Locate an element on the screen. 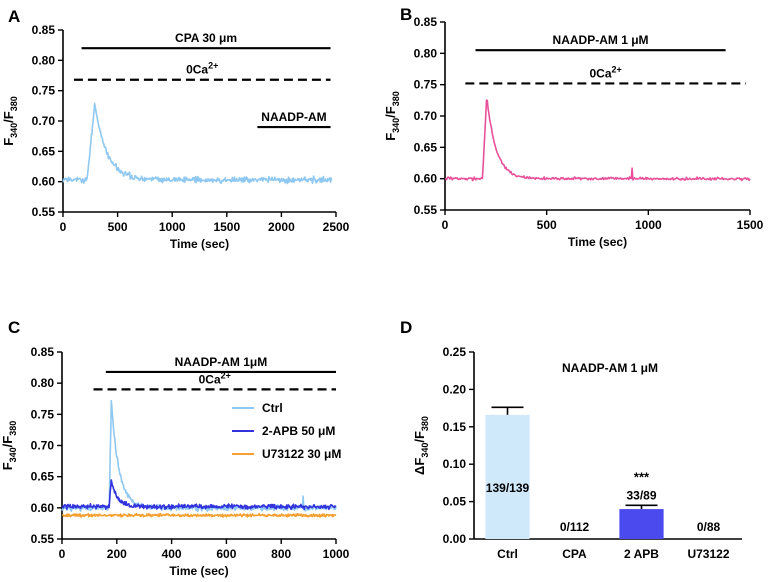 Image resolution: width=768 pixels, height=582 pixels. annotation-text: NAADP-AM 1 μM is located at coordinates (601, 40).